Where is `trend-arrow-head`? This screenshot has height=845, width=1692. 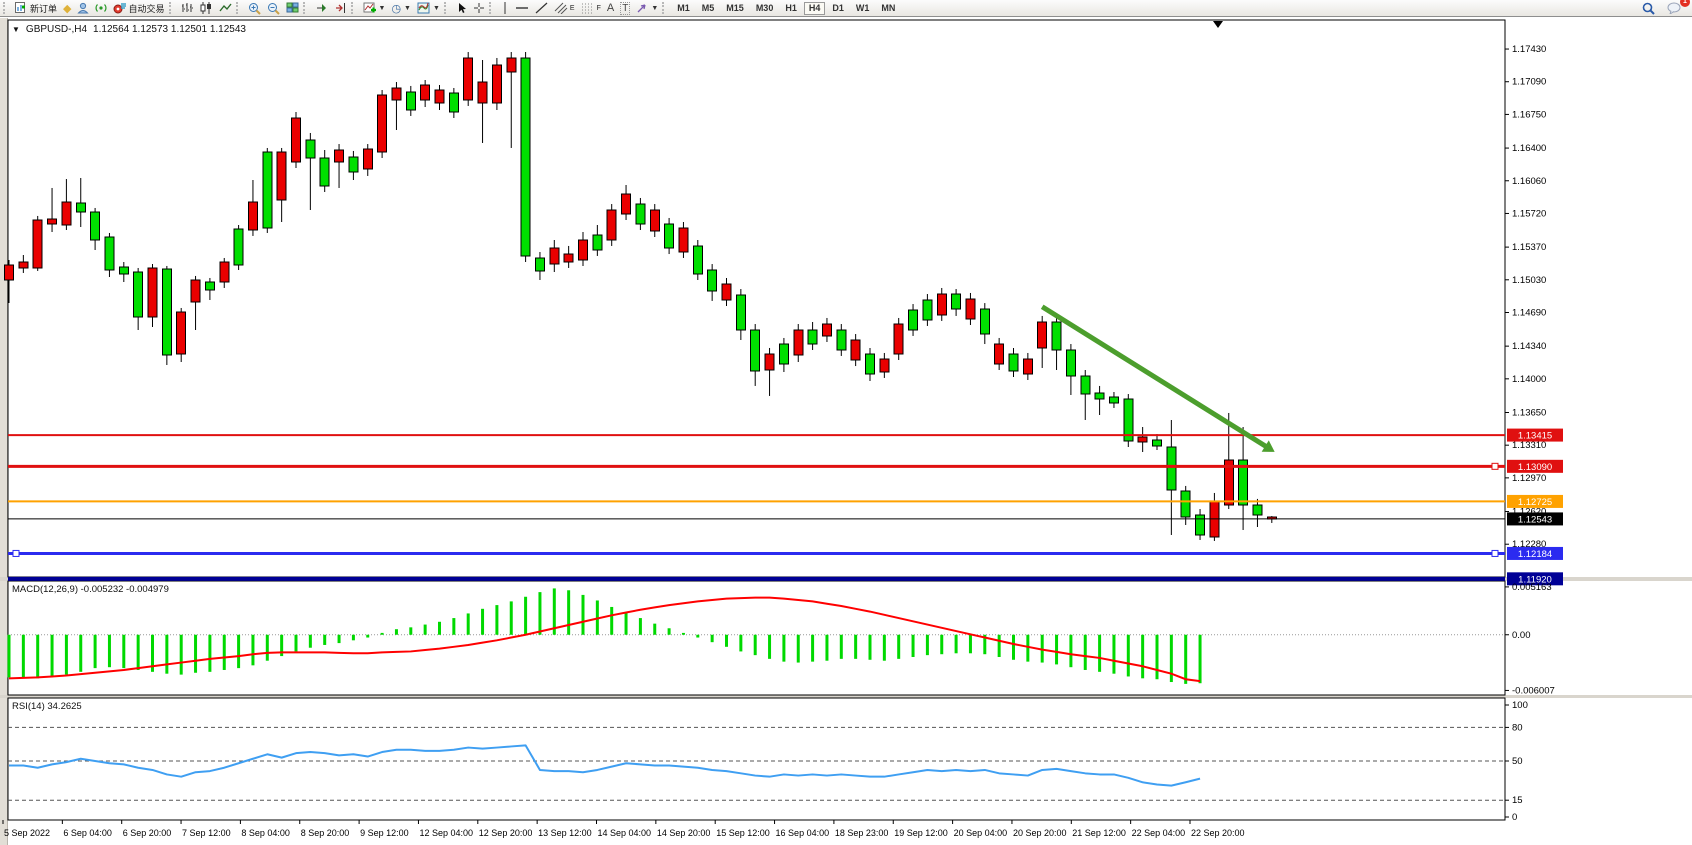 trend-arrow-head is located at coordinates (1268, 446).